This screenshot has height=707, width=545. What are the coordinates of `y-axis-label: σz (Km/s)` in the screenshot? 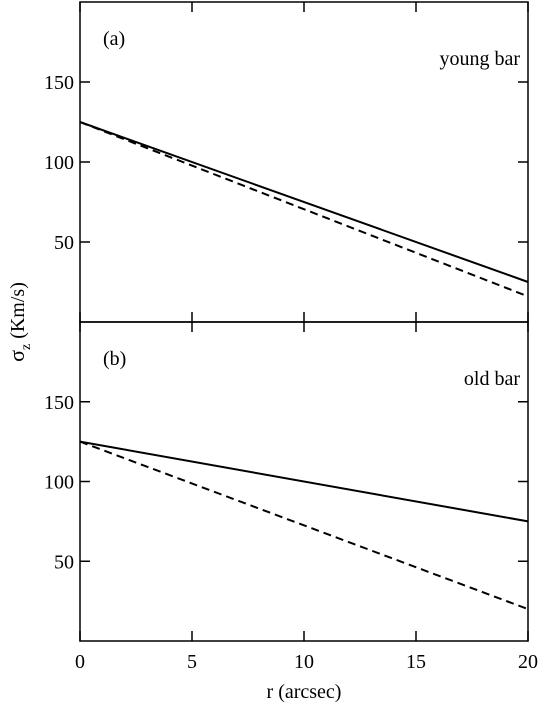 It's located at (19, 322).